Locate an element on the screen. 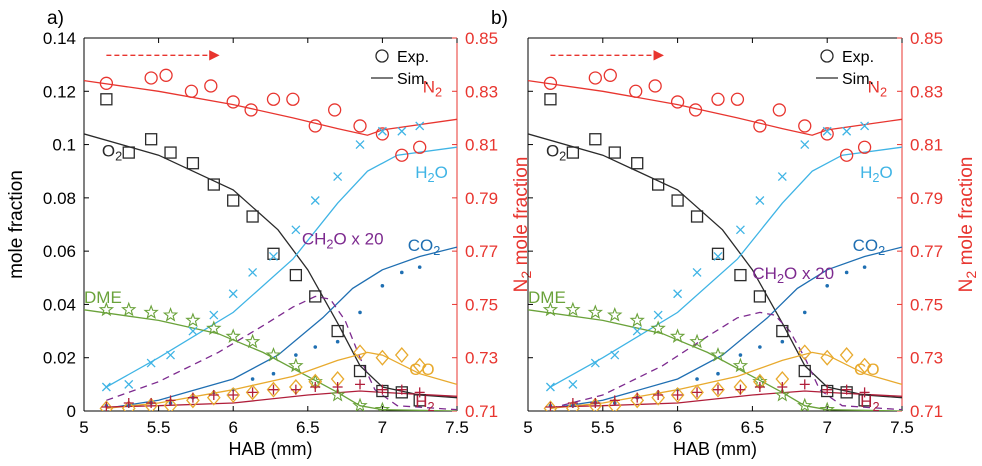 The width and height of the screenshot is (982, 466). y2-tick-label: 0.71 is located at coordinates (926, 411).